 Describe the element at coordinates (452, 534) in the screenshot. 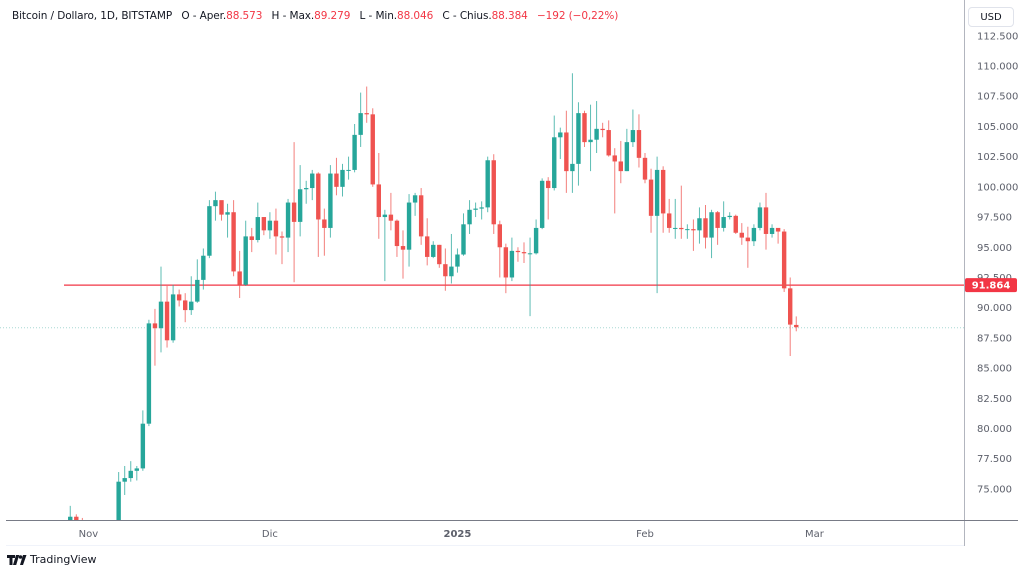

I see `time-axis: Nov Dic 2025 Feb Mar` at that location.